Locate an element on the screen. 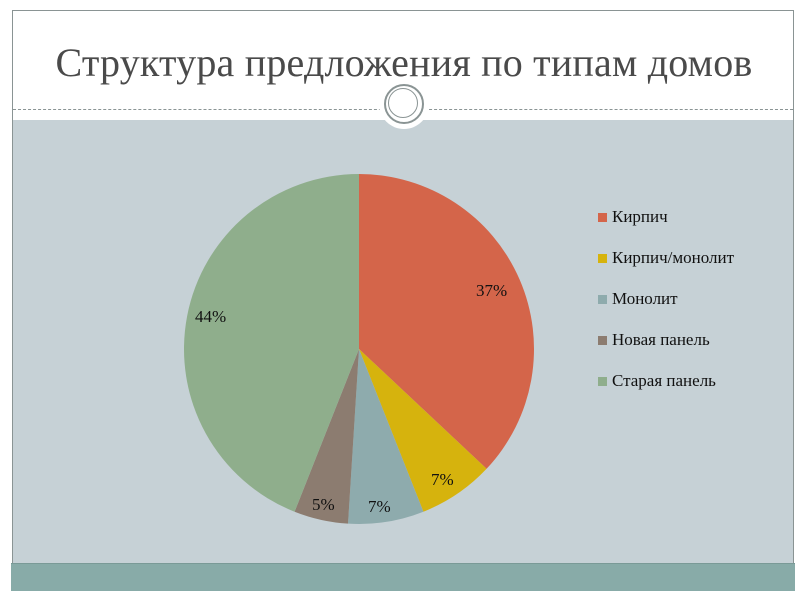 Image resolution: width=807 pixels, height=604 pixels. legend-item-brick: Кирпич is located at coordinates (633, 217).